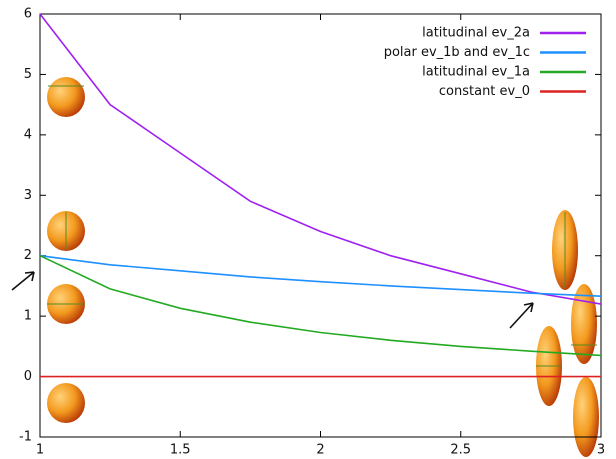 The height and width of the screenshot is (459, 616). I want to click on y-tick-label: 1, so click(28, 316).